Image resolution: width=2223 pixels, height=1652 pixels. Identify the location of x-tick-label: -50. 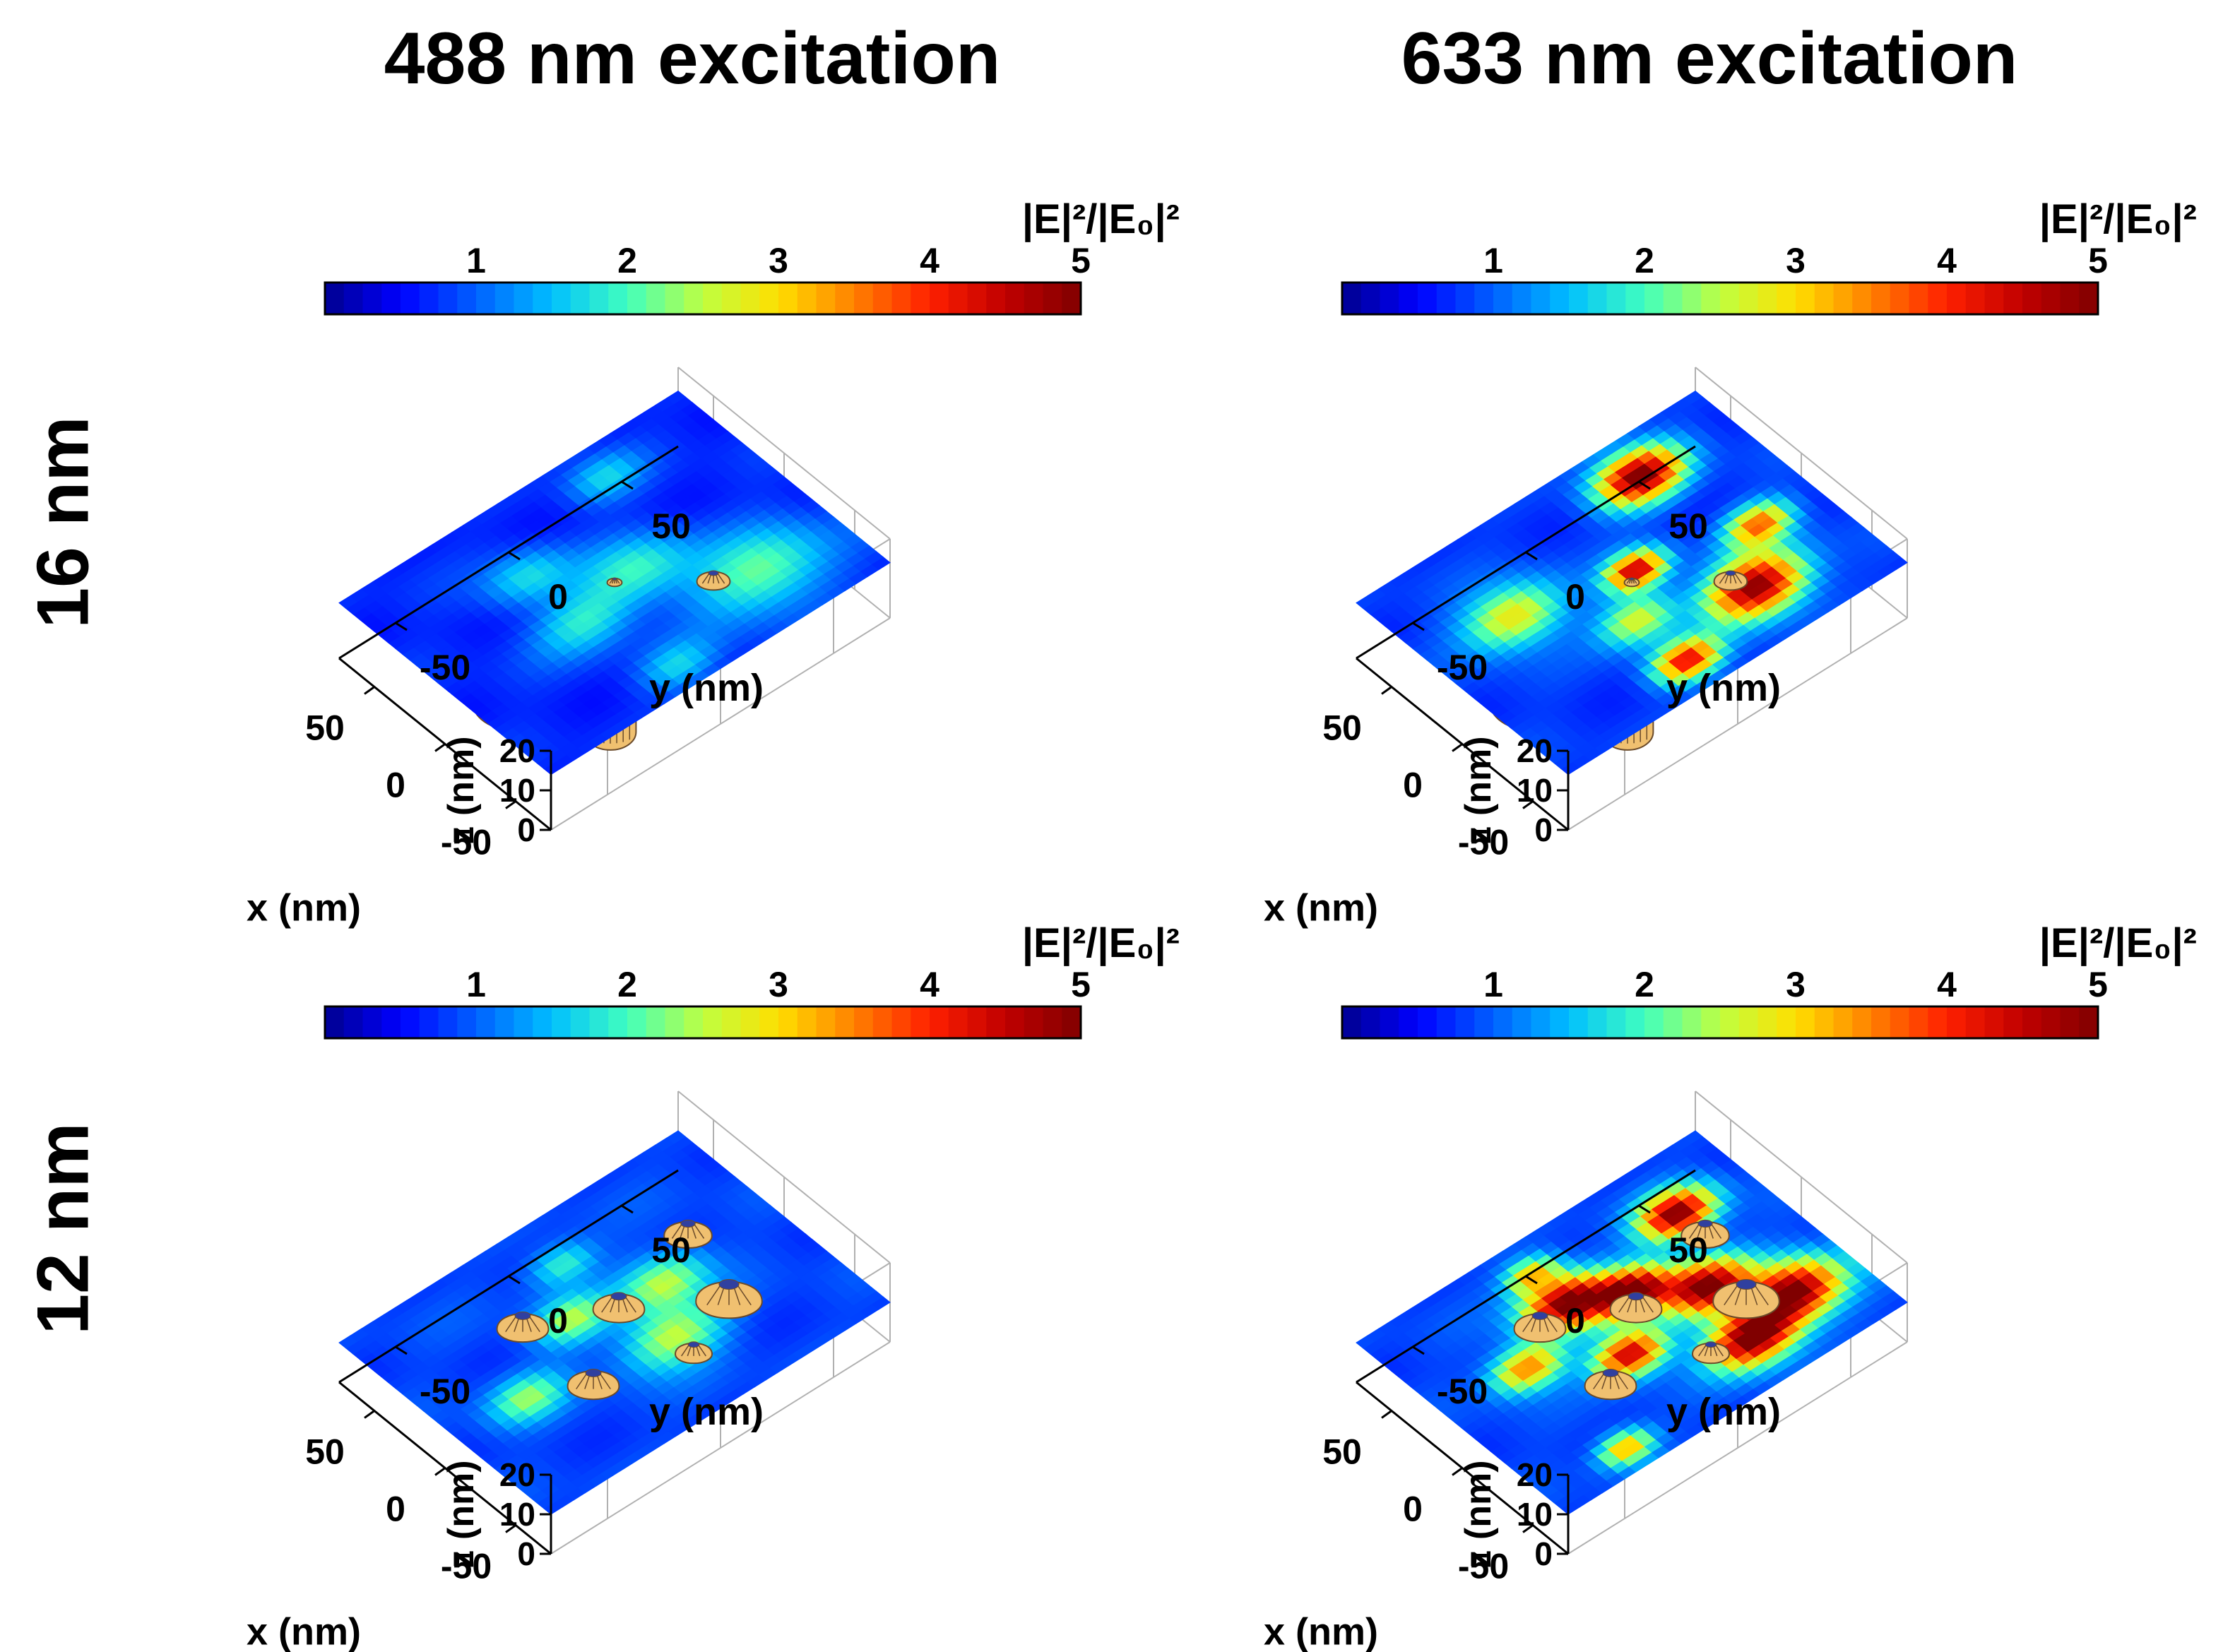
(466, 1566).